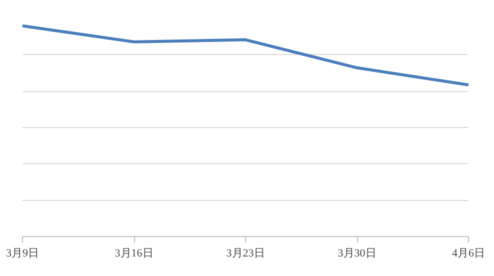 The height and width of the screenshot is (276, 494). I want to click on x-tick-label: 3月30日, so click(357, 254).